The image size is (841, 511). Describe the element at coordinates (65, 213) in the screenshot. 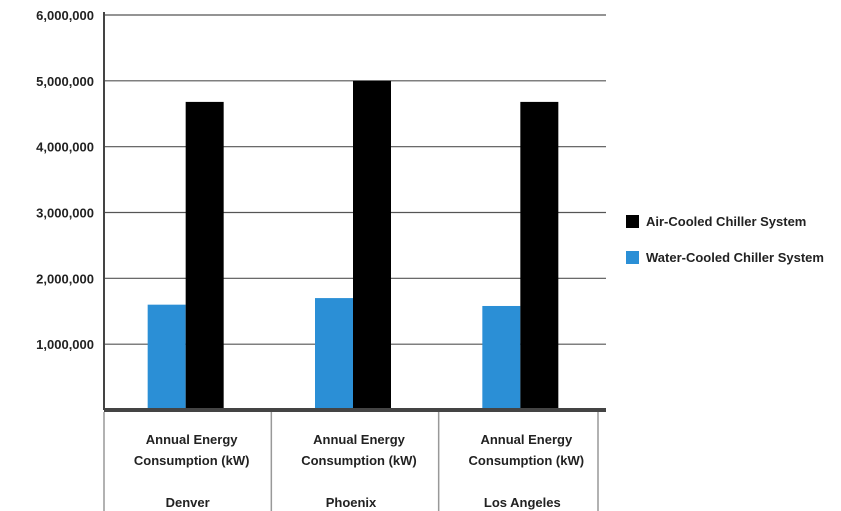

I see `y-tick-label: 3,000,000` at that location.